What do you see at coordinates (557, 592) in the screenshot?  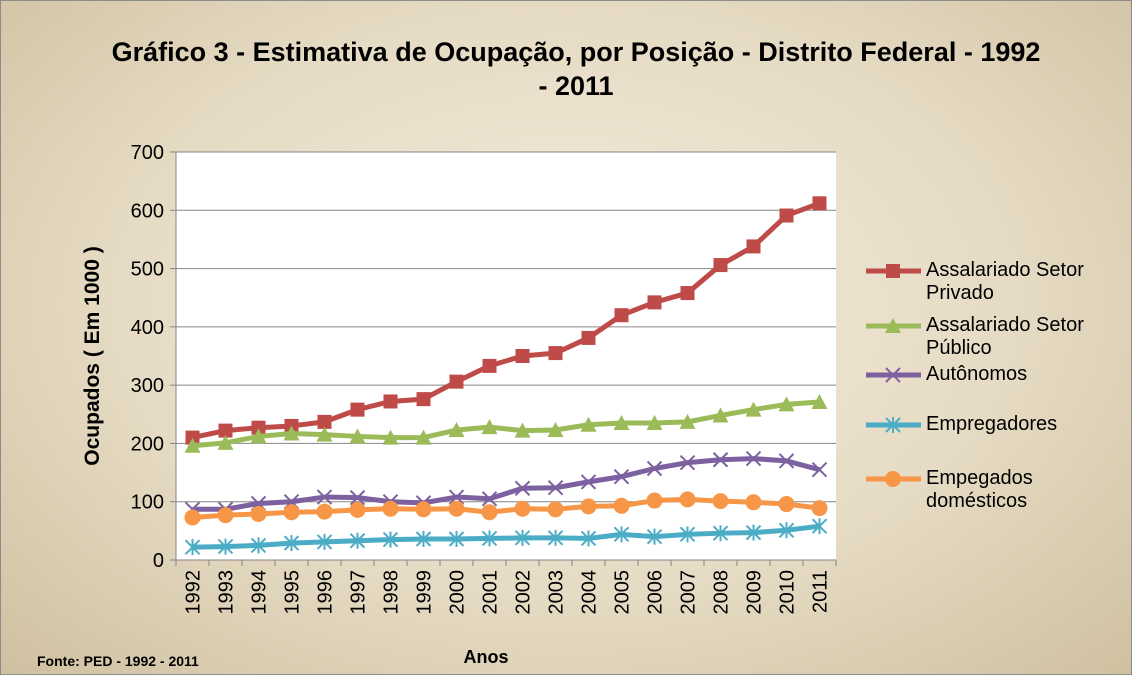 I see `x-tick-label: 2003` at bounding box center [557, 592].